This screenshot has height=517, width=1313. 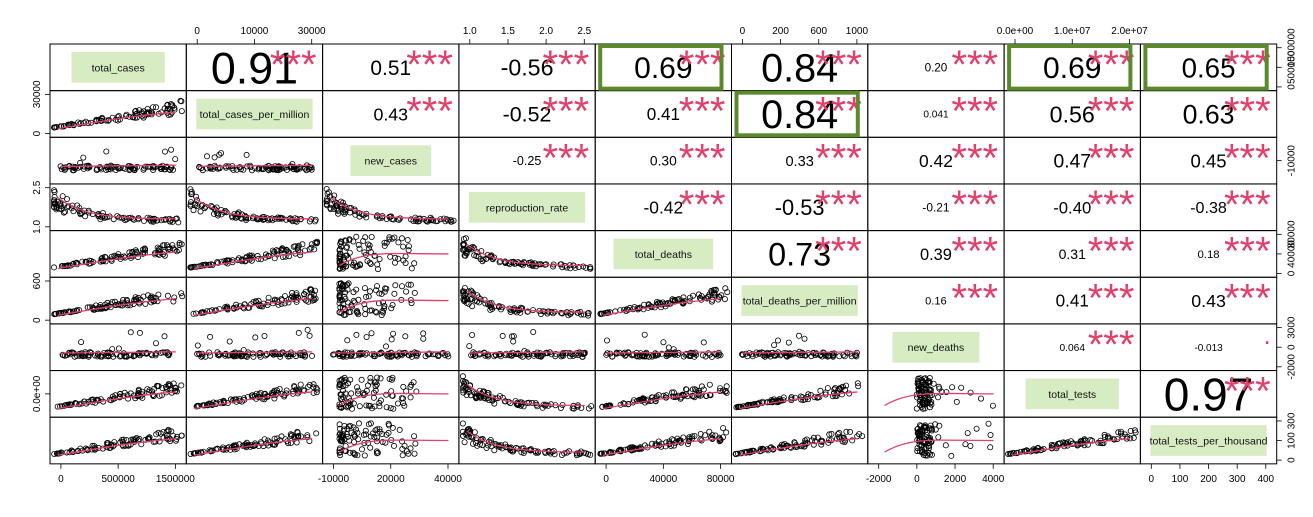 I want to click on axis-tick-label: 40000, so click(x=1292, y=254).